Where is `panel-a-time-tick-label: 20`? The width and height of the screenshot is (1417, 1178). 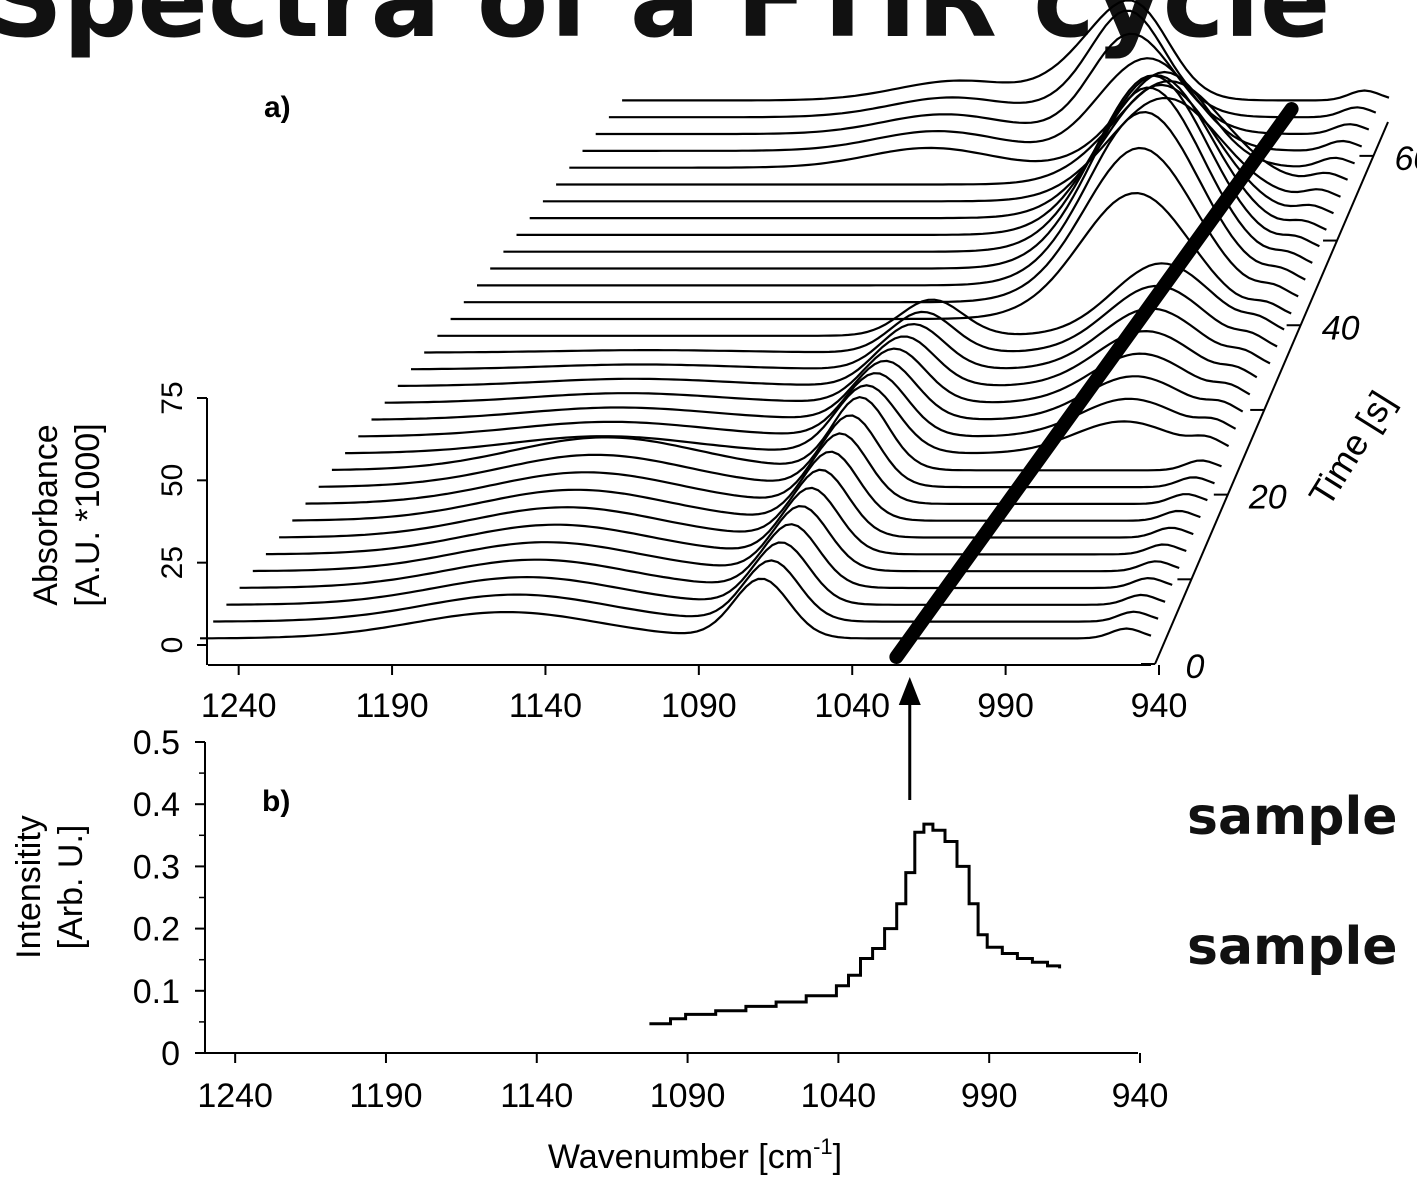
panel-a-time-tick-label: 20 is located at coordinates (1267, 498).